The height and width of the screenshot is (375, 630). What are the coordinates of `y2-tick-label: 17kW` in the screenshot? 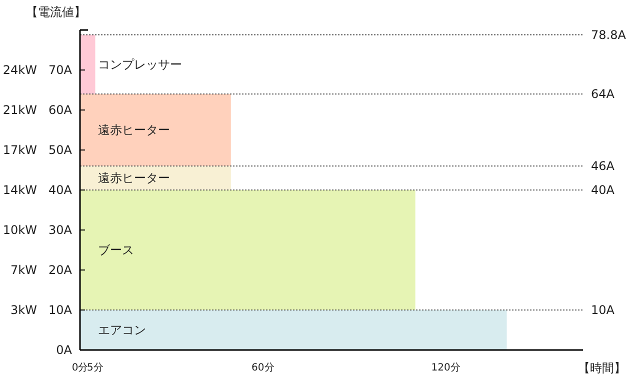 It's located at (20, 150).